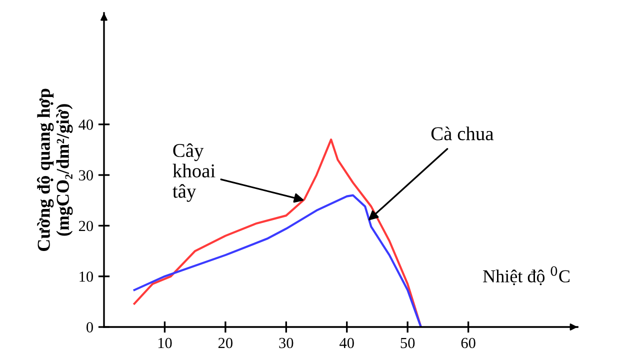 This screenshot has height=349, width=640. I want to click on y-tick-label: 20, so click(85, 226).